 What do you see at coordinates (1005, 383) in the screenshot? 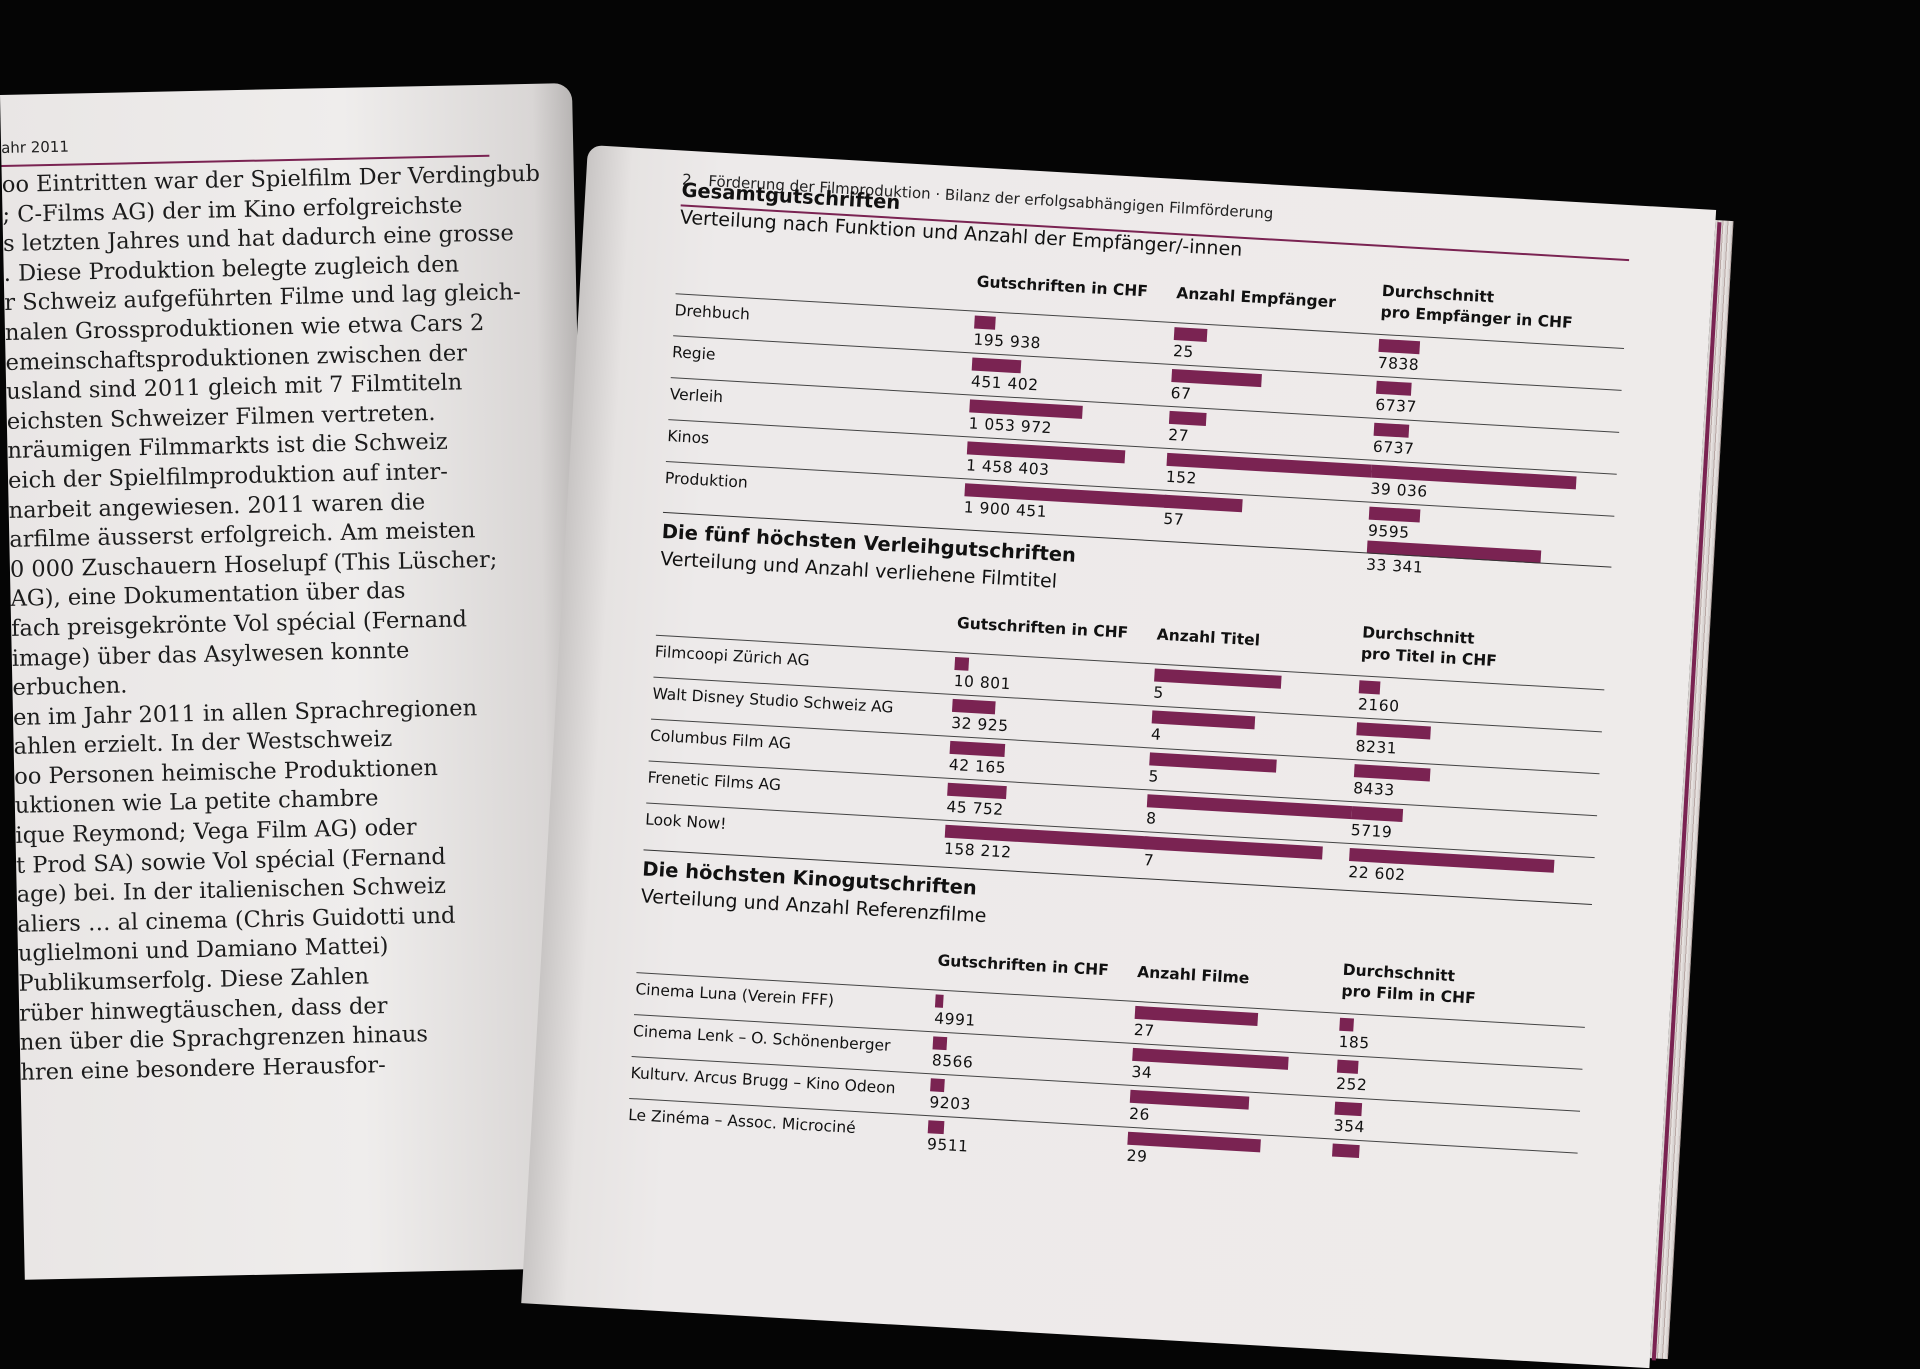
I see `value-gutschriften: 451 402` at bounding box center [1005, 383].